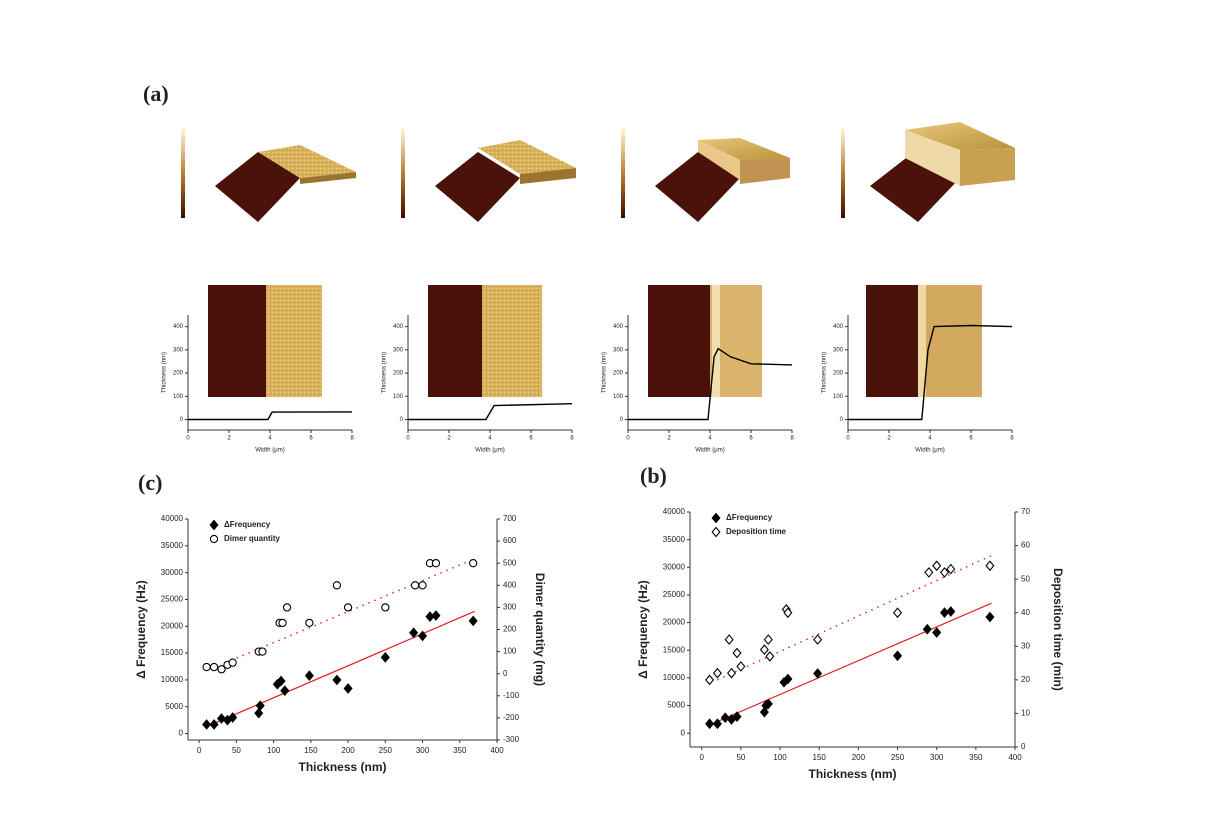 The width and height of the screenshot is (1209, 828). I want to click on y2-tick-label: 30, so click(1025, 645).